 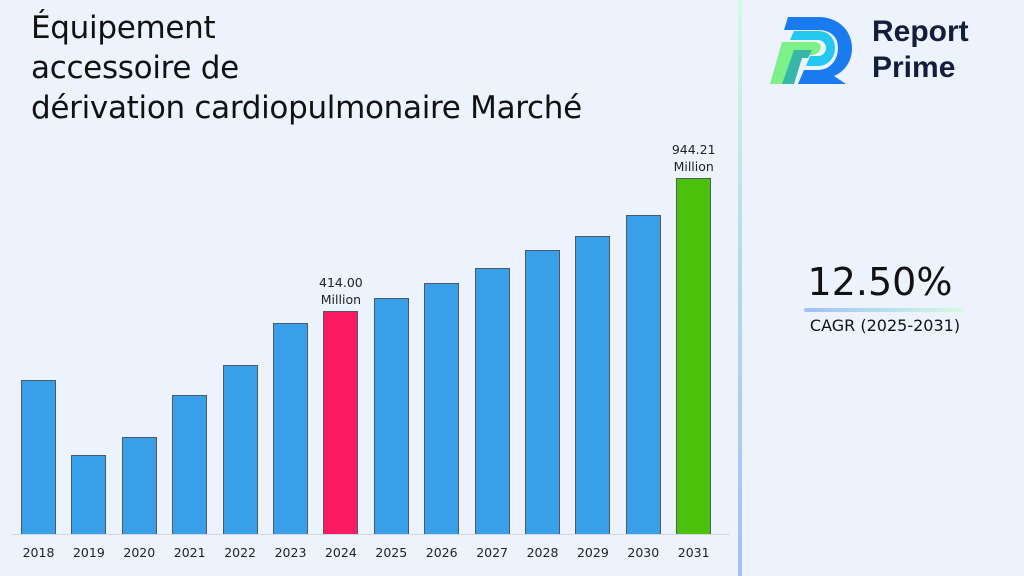 I want to click on x-tick-label: 2020, so click(x=139, y=552).